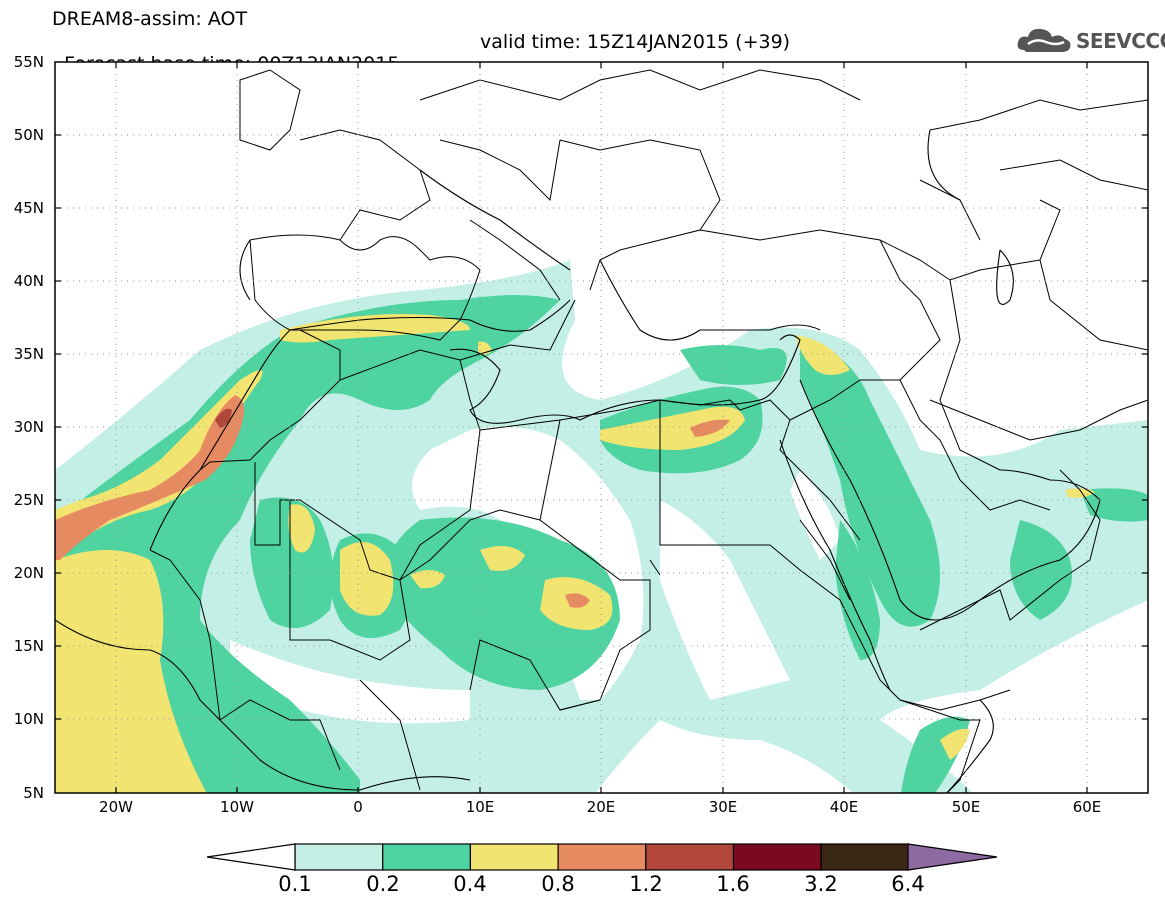 The width and height of the screenshot is (1165, 905). I want to click on colorbar-label: 0.1, so click(295, 884).